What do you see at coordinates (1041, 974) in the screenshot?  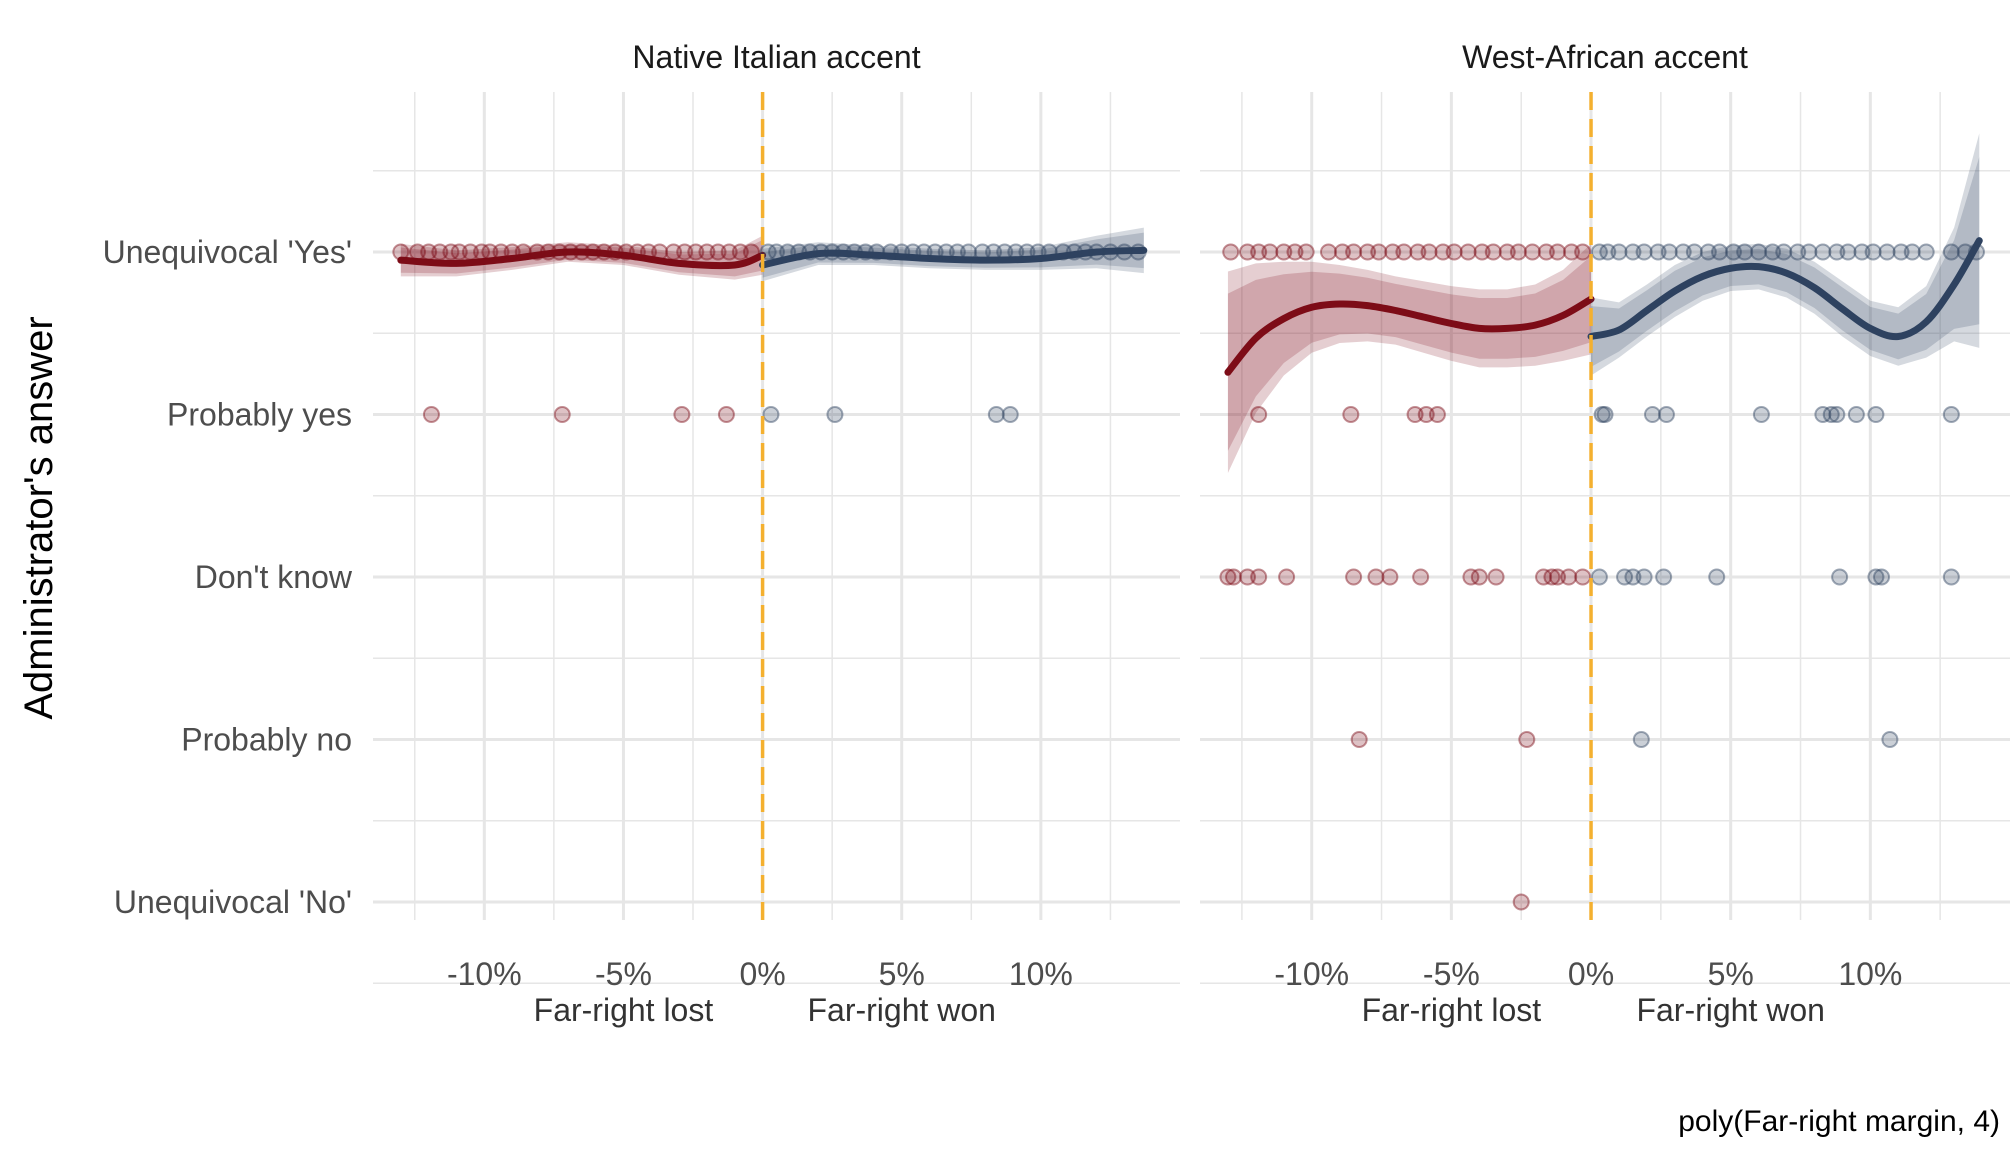 I see `x-tick-label: 10%` at bounding box center [1041, 974].